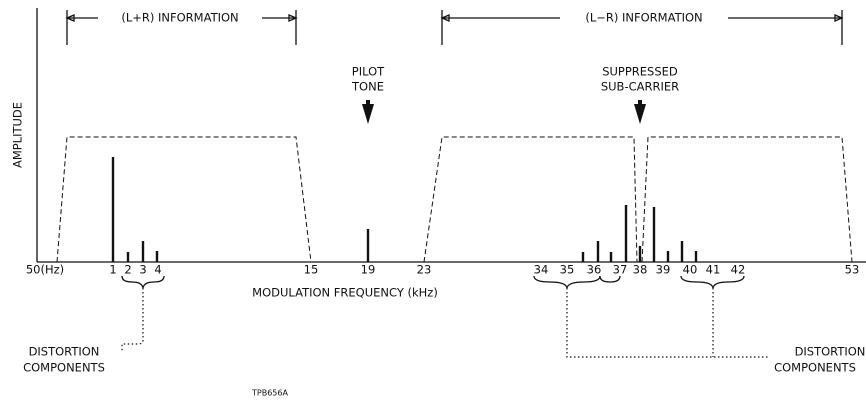 The width and height of the screenshot is (866, 401). I want to click on carrier-label: SUPPRESSED, so click(640, 72).